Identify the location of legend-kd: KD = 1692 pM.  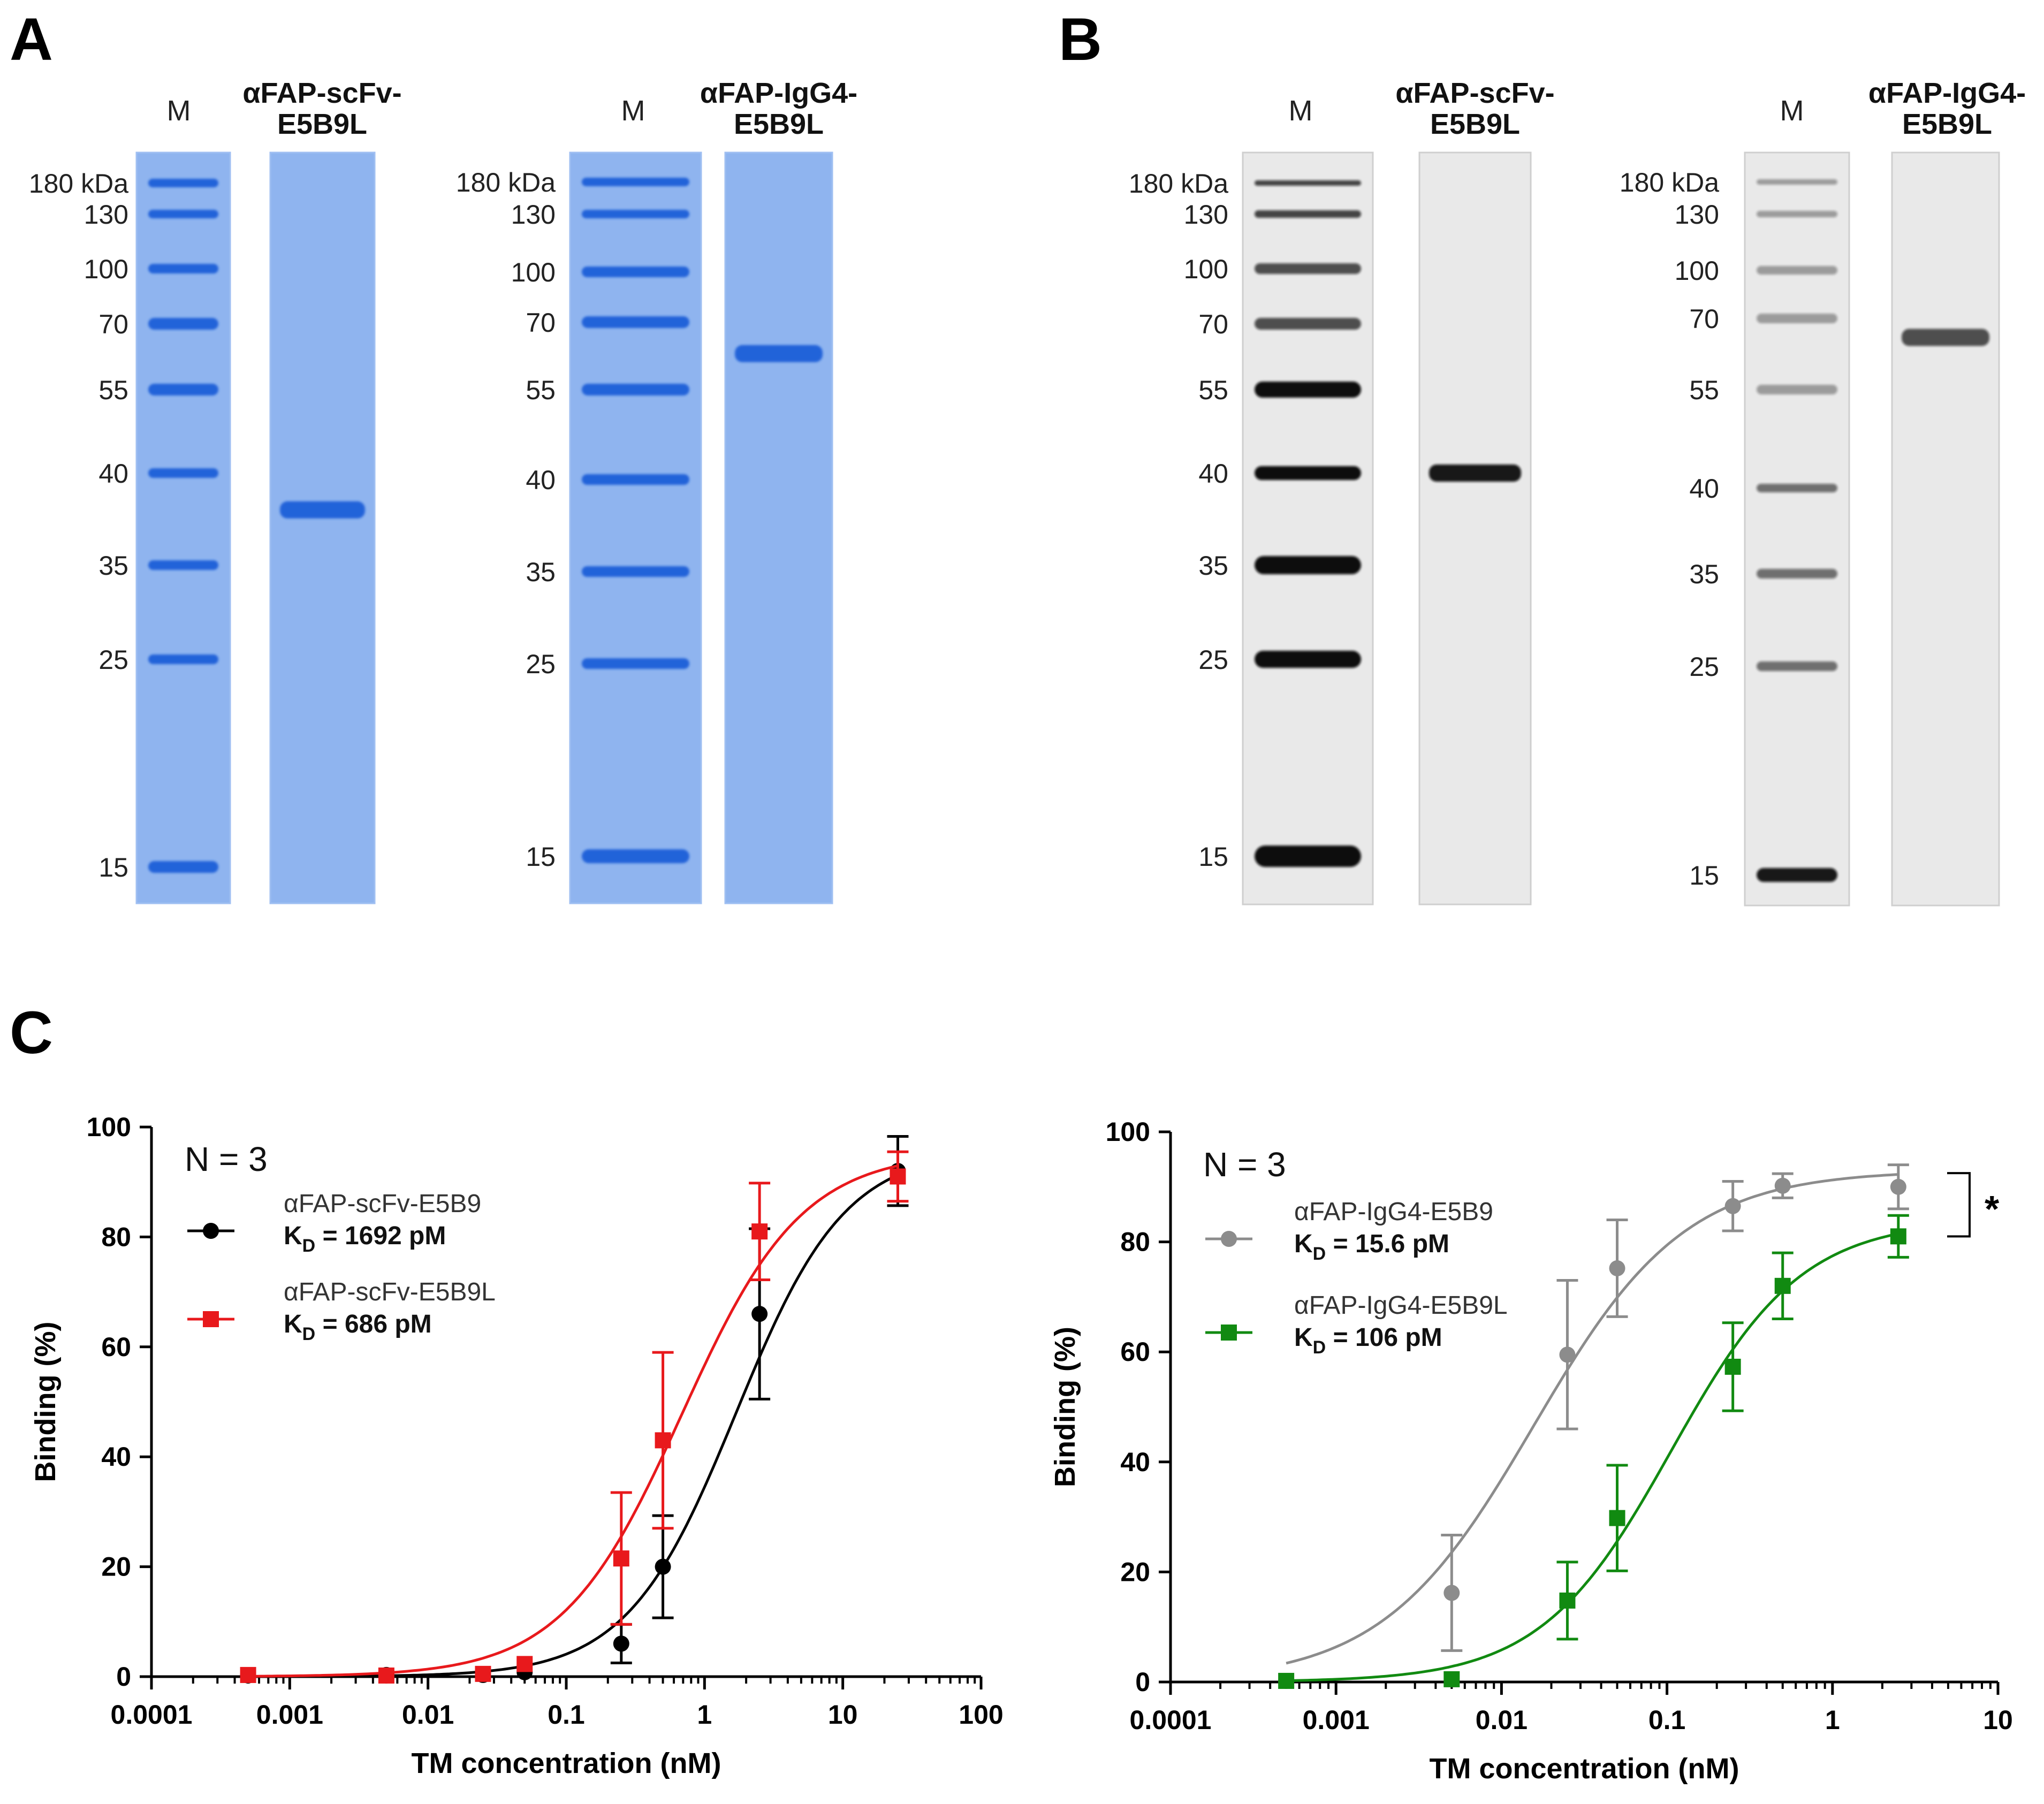
(365, 1239).